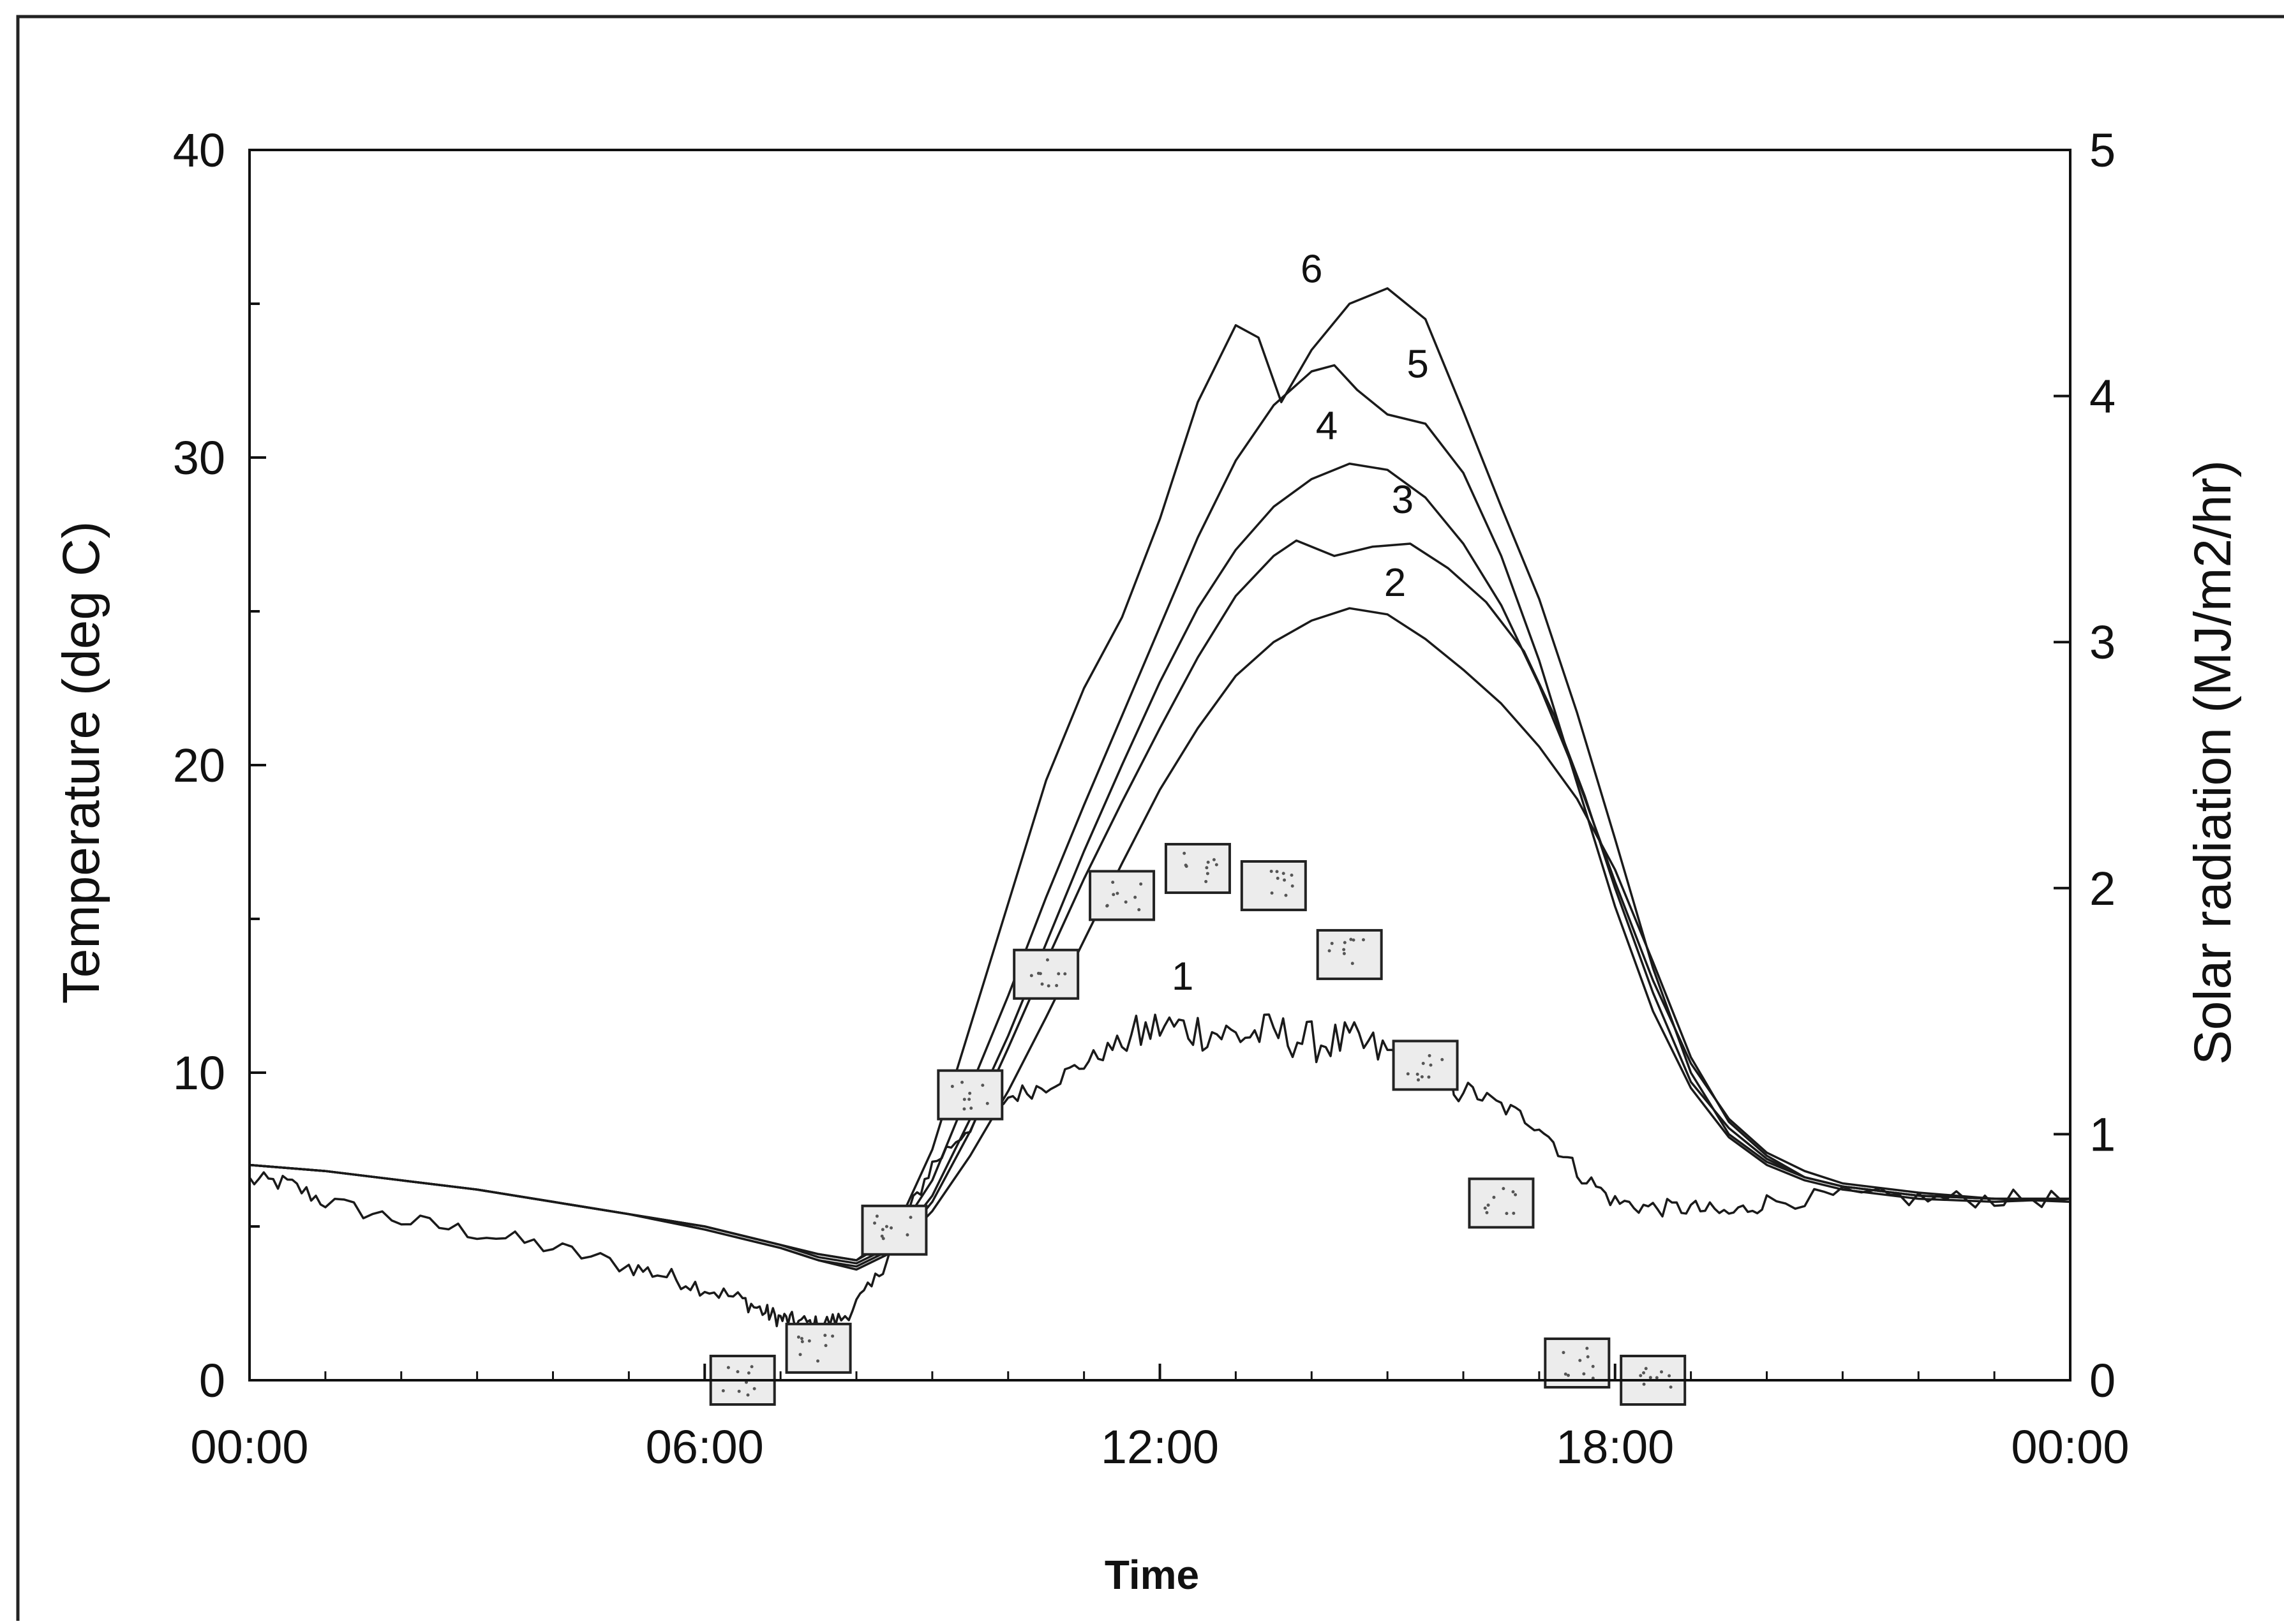  Describe the element at coordinates (1327, 426) in the screenshot. I see `curve-label: 4` at that location.